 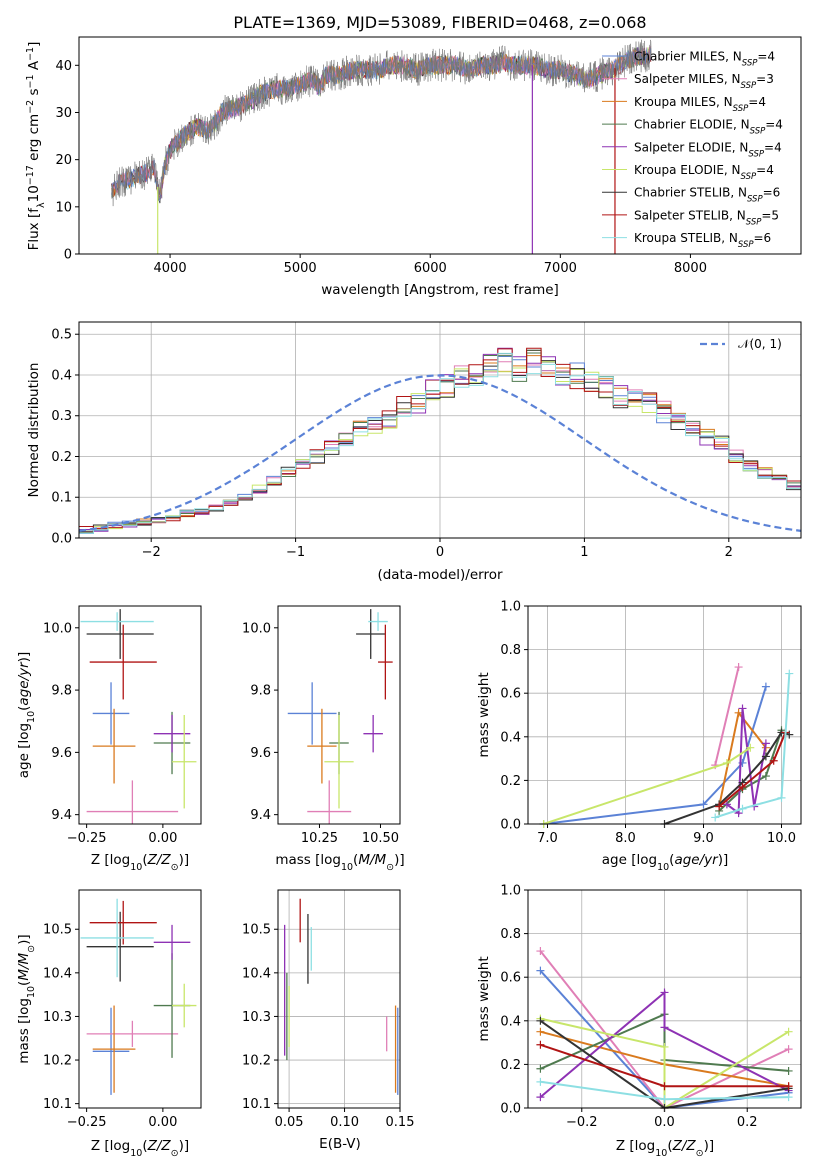 What do you see at coordinates (61, 416) in the screenshot?
I see `y-tick-label: 0.3` at bounding box center [61, 416].